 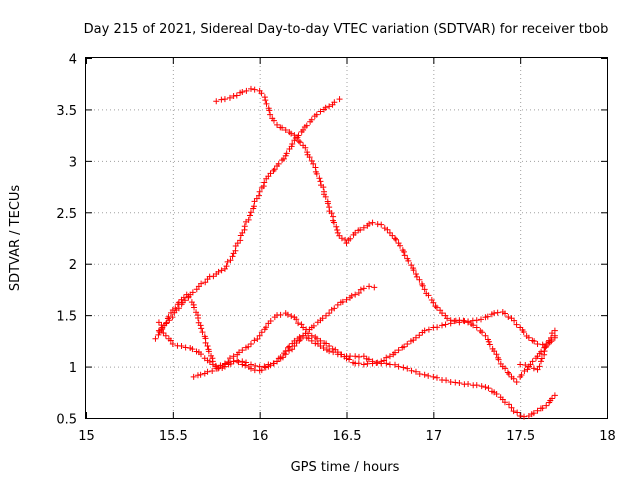 I want to click on y-tick-label: 3, so click(x=73, y=162).